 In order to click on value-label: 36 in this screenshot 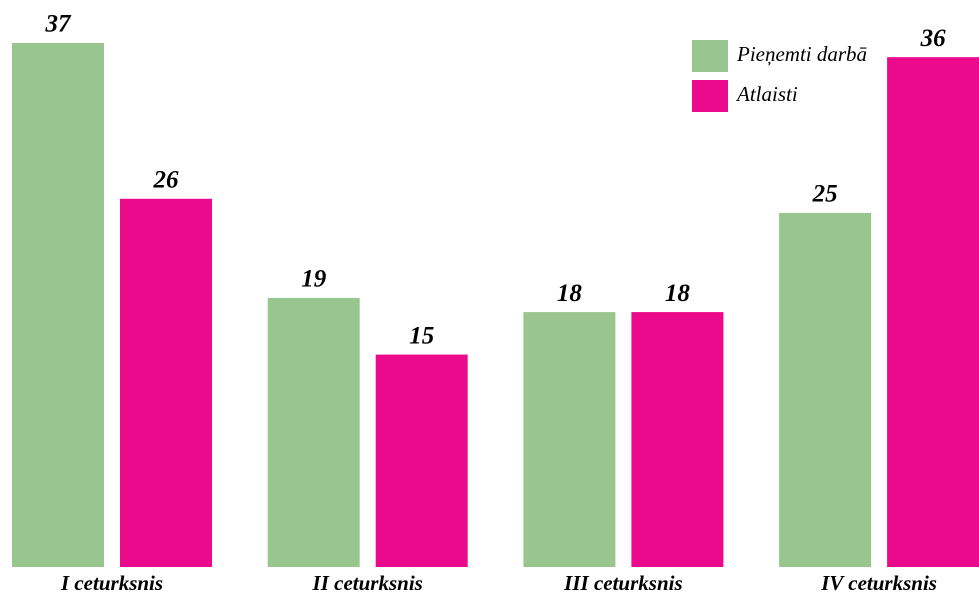, I will do `click(933, 38)`.